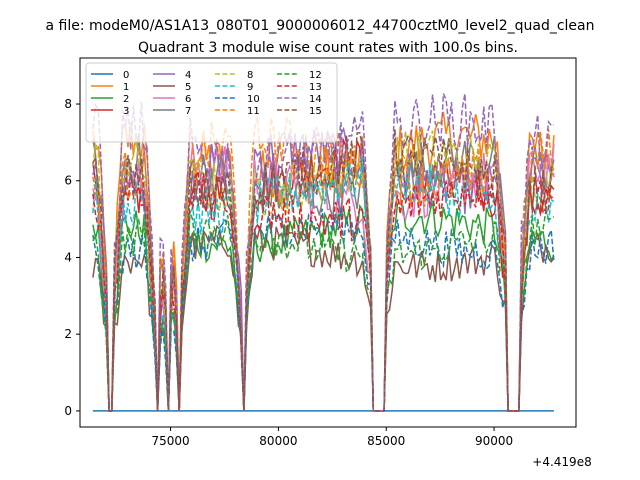  What do you see at coordinates (315, 111) in the screenshot?
I see `legend-label-15: 15` at bounding box center [315, 111].